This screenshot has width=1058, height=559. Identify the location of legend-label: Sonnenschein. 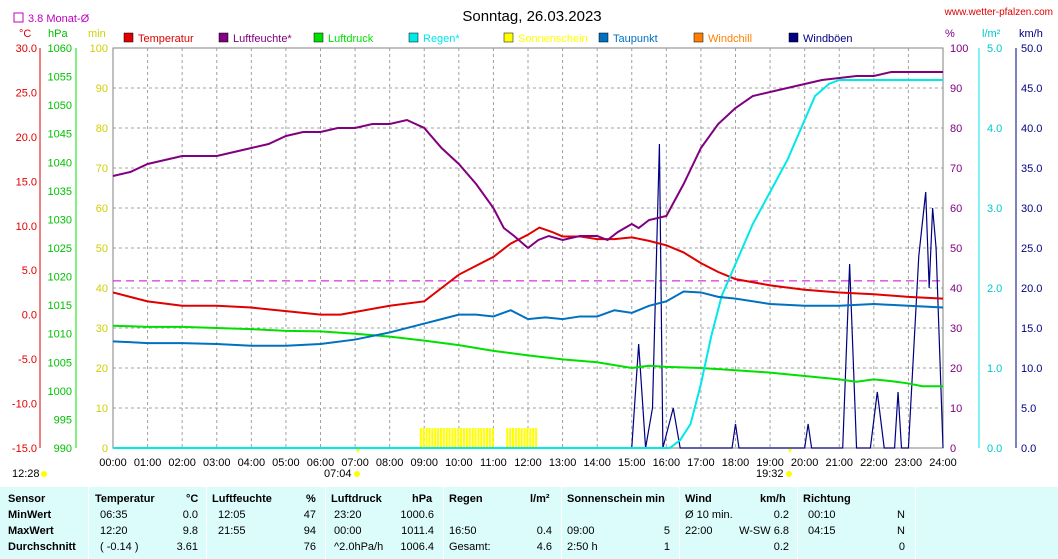
(553, 39).